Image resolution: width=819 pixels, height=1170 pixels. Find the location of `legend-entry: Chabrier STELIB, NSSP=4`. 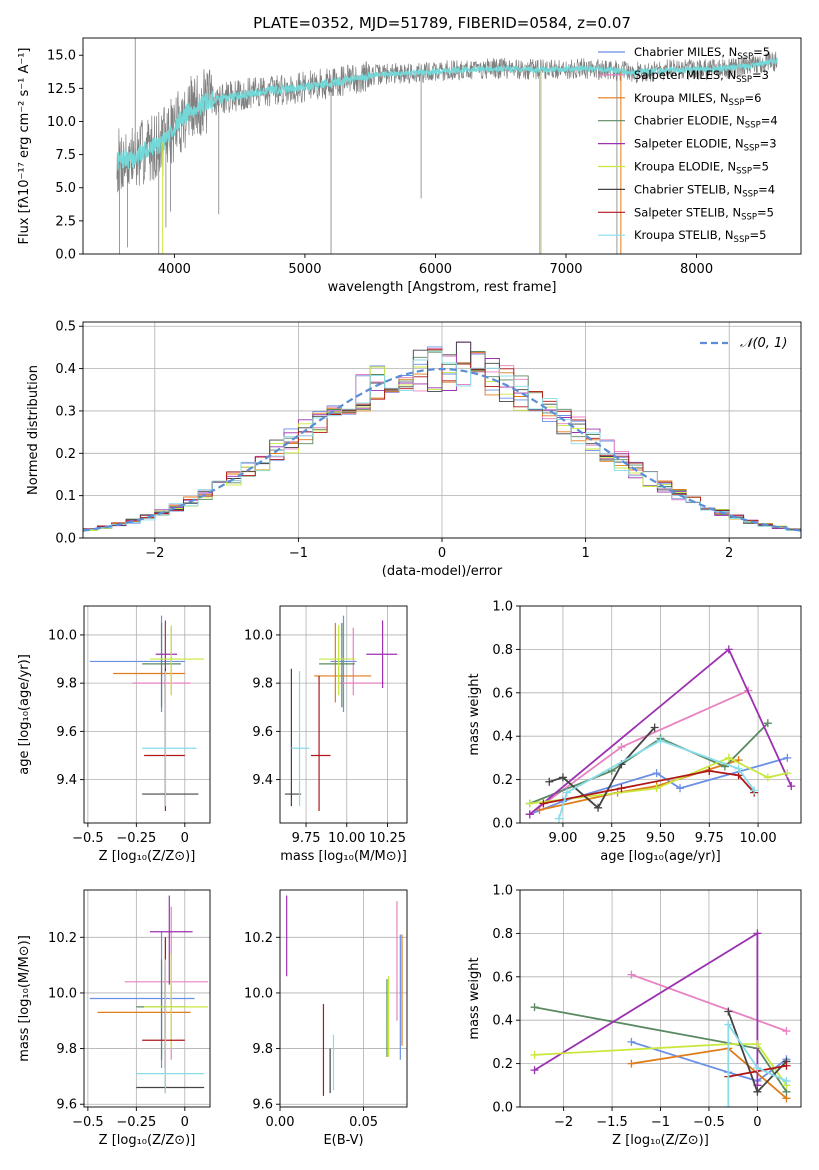

legend-entry: Chabrier STELIB, NSSP=4 is located at coordinates (704, 190).